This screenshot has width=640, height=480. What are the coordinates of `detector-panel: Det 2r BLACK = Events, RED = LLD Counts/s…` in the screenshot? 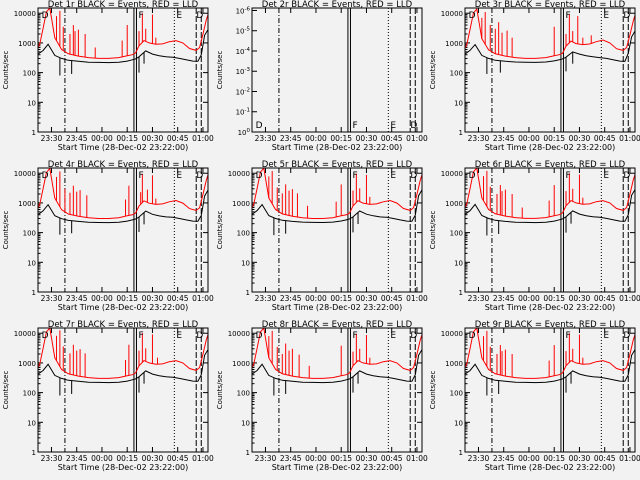 It's located at (322, 76).